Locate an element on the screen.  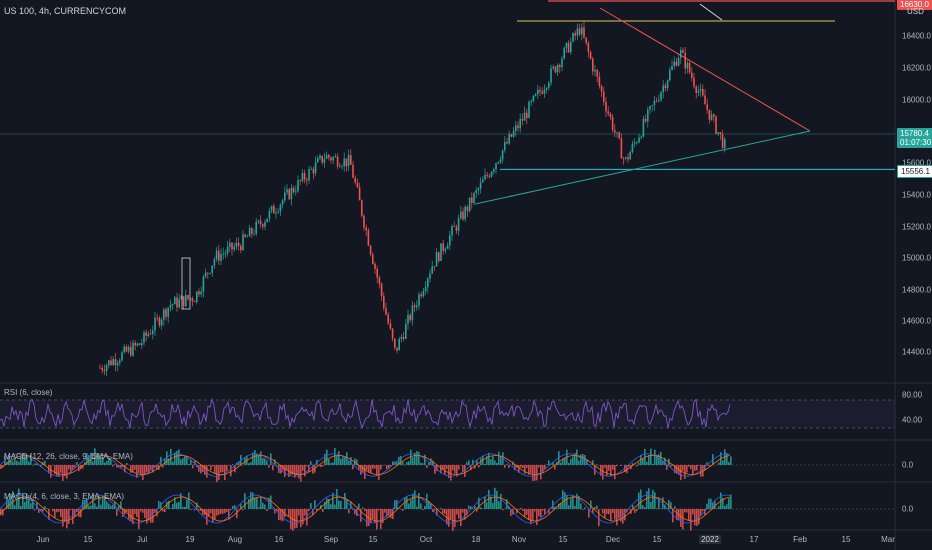
bar-countdown: 01:07:30 is located at coordinates (916, 142).